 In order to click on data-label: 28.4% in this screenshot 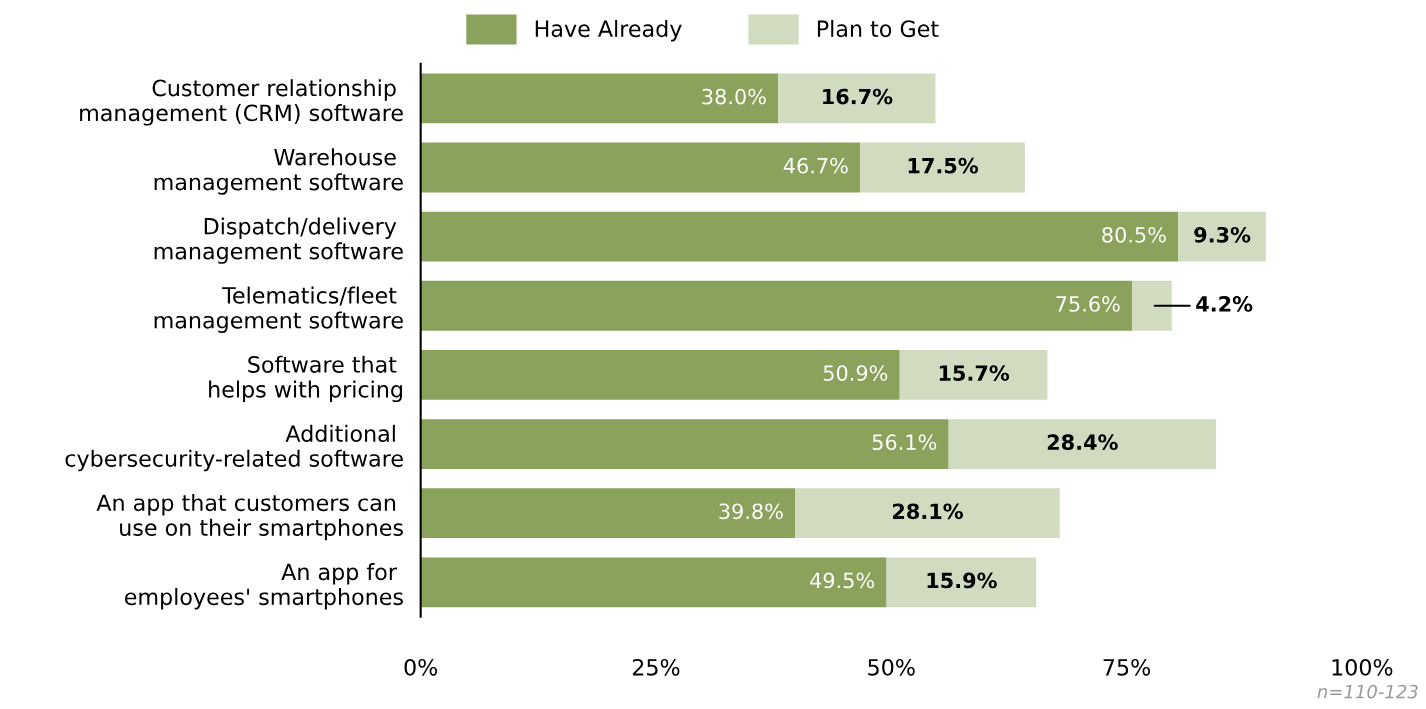, I will do `click(1082, 442)`.